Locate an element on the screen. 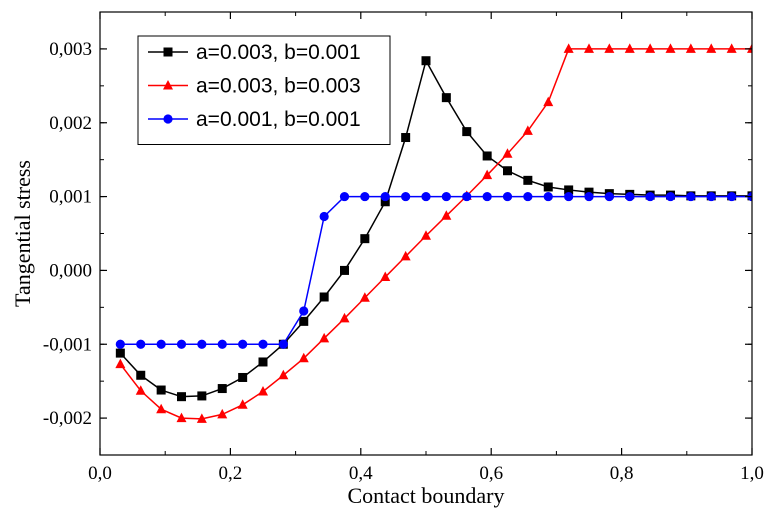  x-tick-label: 0,4 is located at coordinates (361, 473).